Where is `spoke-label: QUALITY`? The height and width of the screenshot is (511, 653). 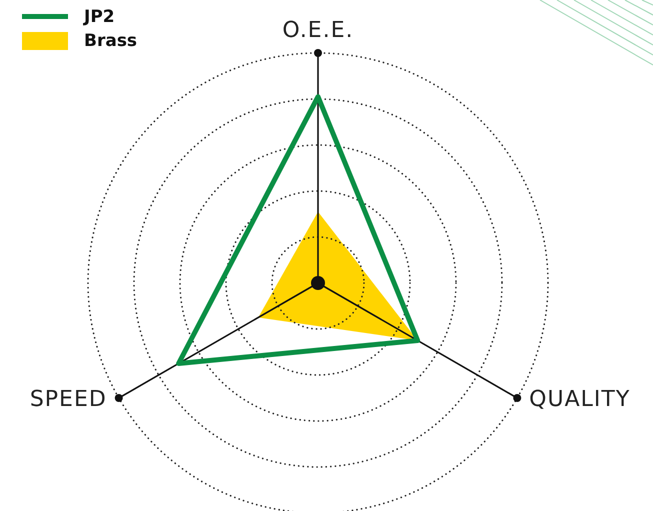 spoke-label: QUALITY is located at coordinates (579, 399).